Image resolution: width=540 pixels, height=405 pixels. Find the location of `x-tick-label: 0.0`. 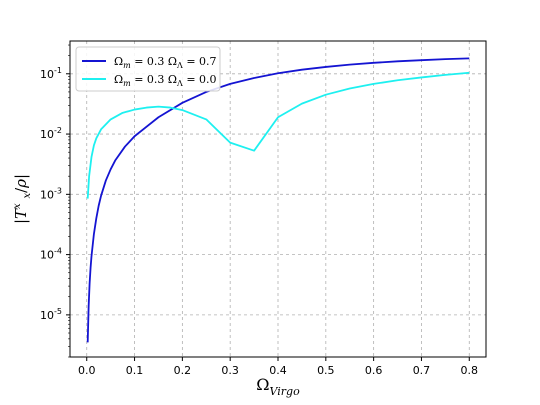

x-tick-label: 0.0 is located at coordinates (87, 370).